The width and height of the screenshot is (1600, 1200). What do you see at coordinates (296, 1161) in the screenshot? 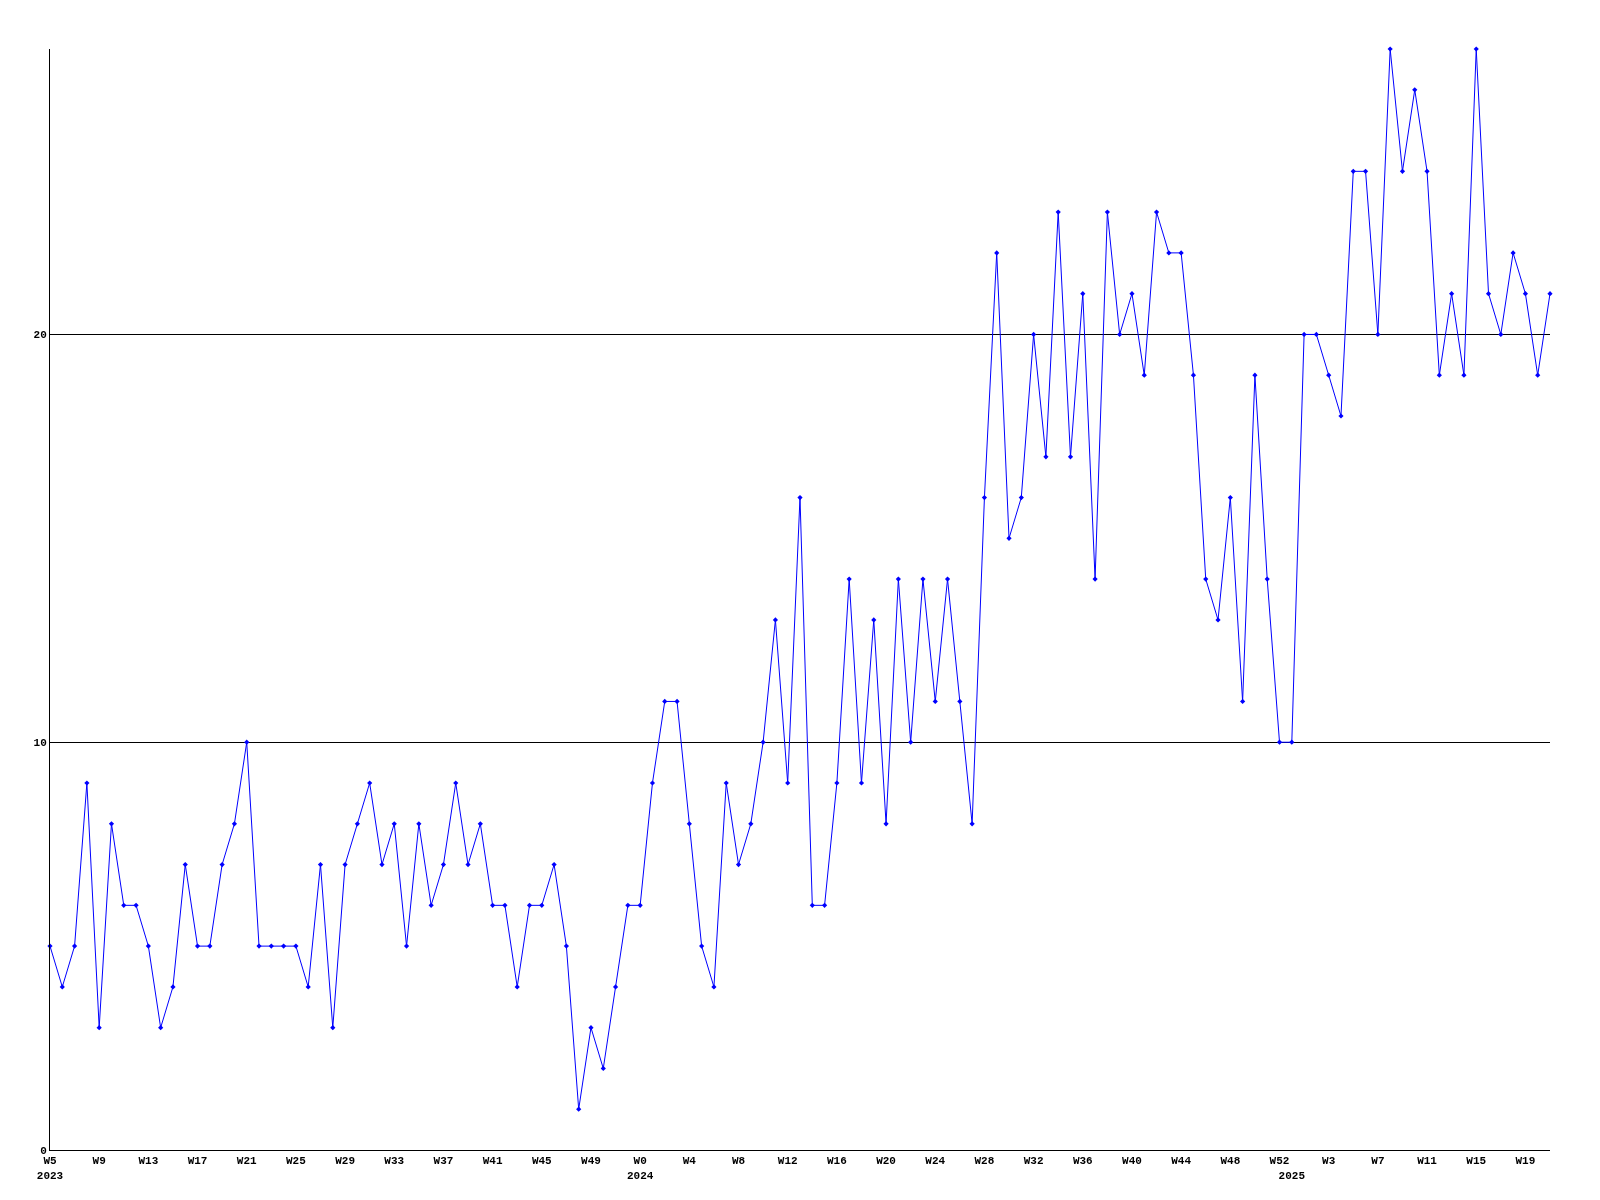
I see `x-tick-label: W25` at bounding box center [296, 1161].